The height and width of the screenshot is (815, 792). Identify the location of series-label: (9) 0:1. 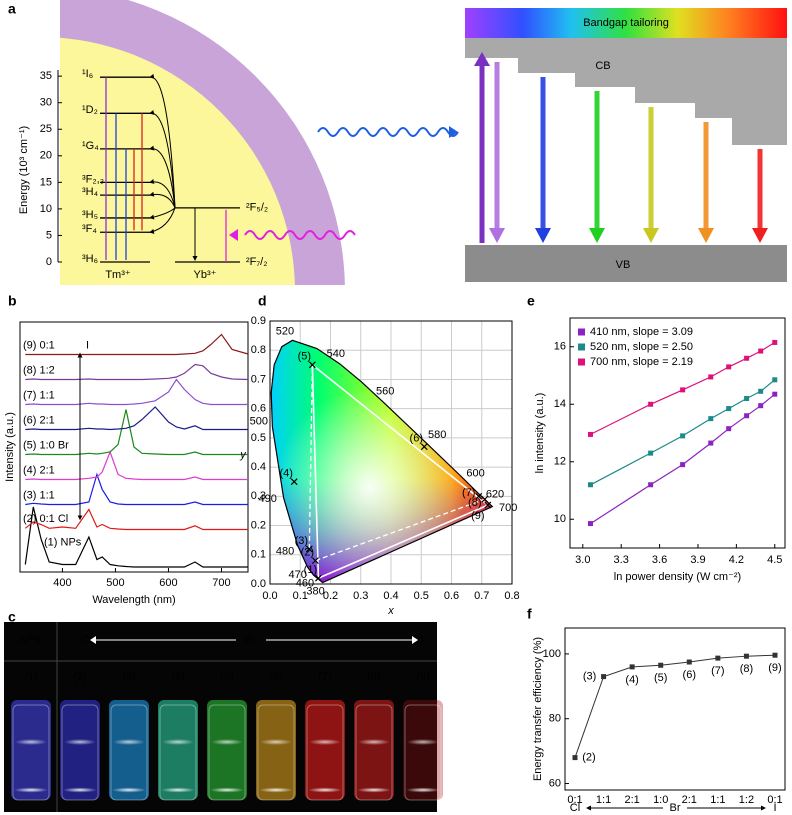
(39, 345).